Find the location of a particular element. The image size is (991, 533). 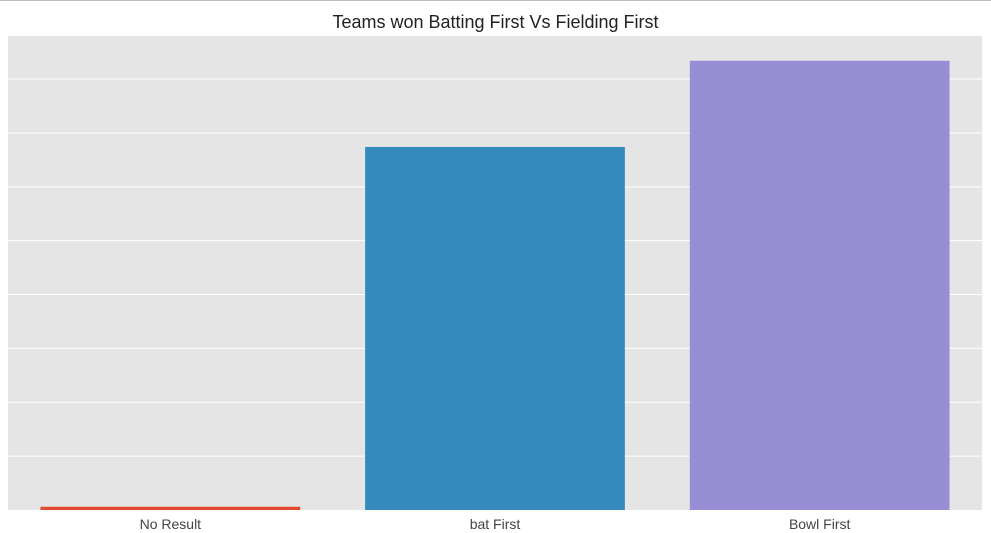

x-tick-label: No Result is located at coordinates (171, 524).